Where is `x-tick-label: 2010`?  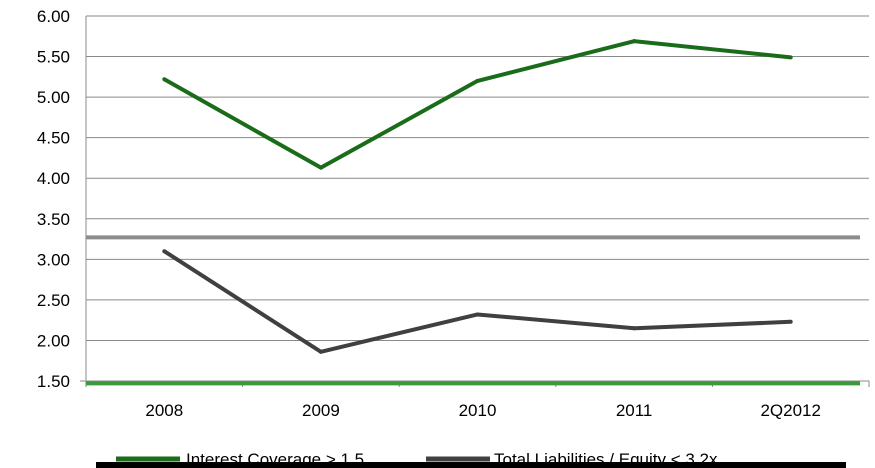 x-tick-label: 2010 is located at coordinates (478, 410).